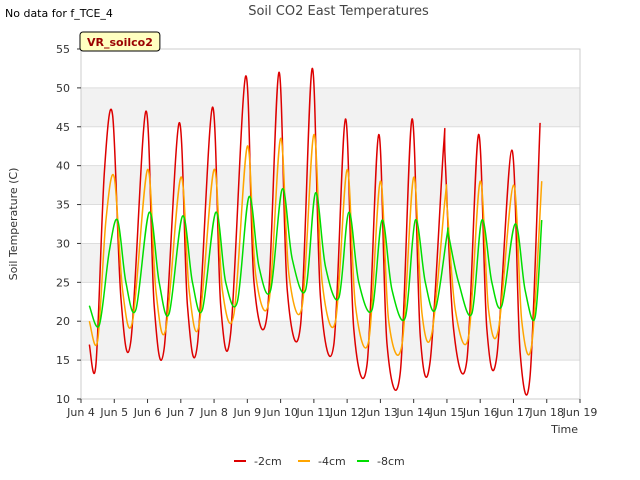 The height and width of the screenshot is (480, 640). I want to click on y-tick-label: 20, so click(63, 321).